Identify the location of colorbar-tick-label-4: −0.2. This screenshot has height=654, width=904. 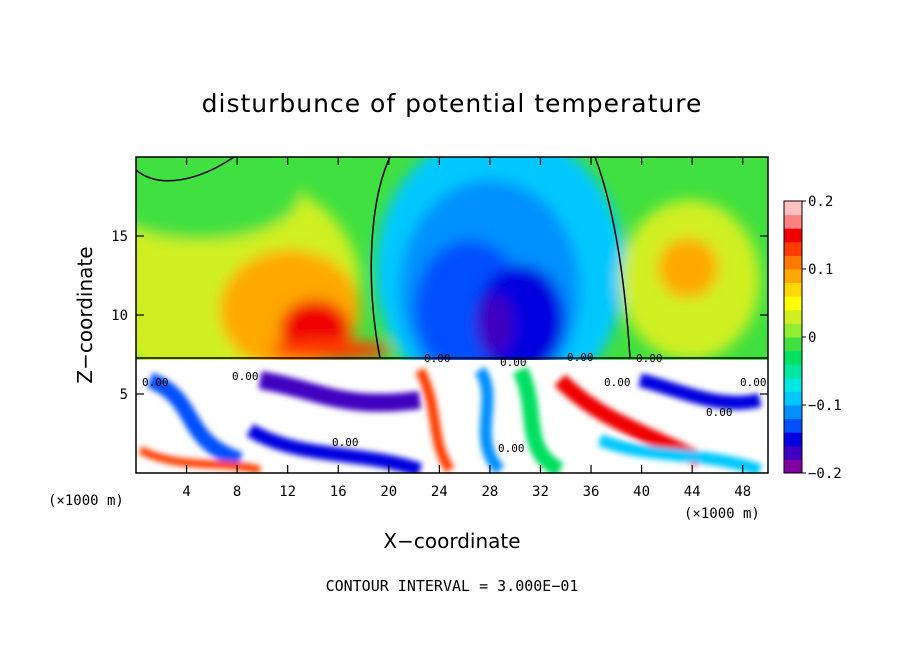
(825, 474).